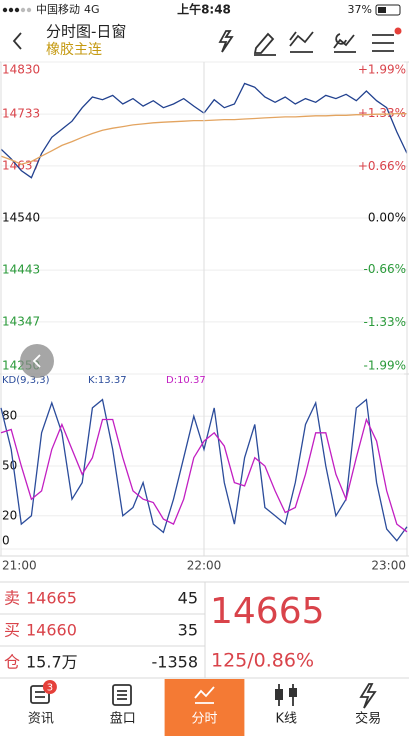  Describe the element at coordinates (186, 380) in the screenshot. I see `legend-entry: D:10.37` at that location.